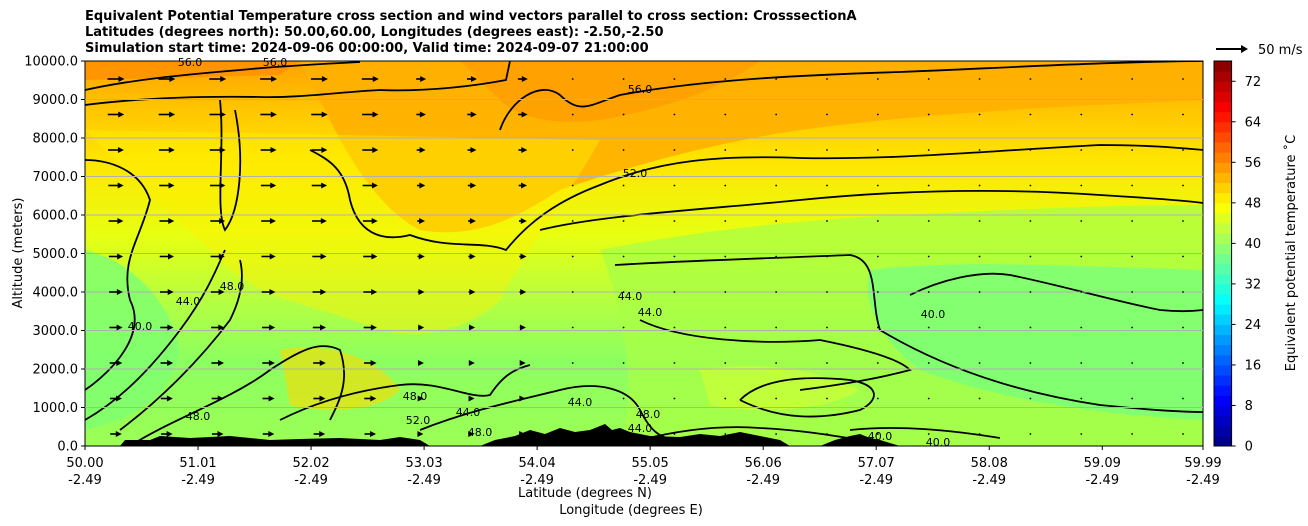 The height and width of the screenshot is (526, 1308). What do you see at coordinates (1102, 463) in the screenshot?
I see `x-tick-lat-label: 59.09` at bounding box center [1102, 463].